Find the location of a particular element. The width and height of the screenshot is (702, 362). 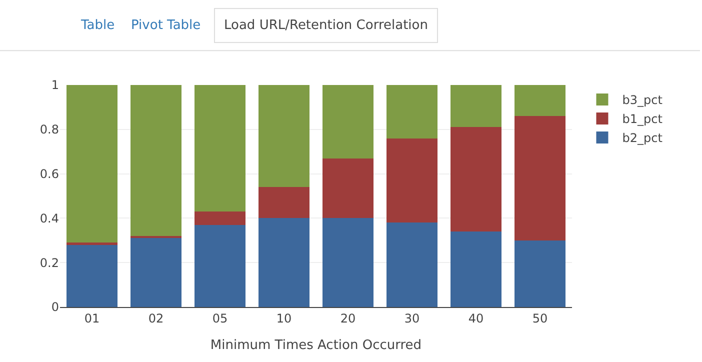

x-tick-label: 02 is located at coordinates (156, 318).